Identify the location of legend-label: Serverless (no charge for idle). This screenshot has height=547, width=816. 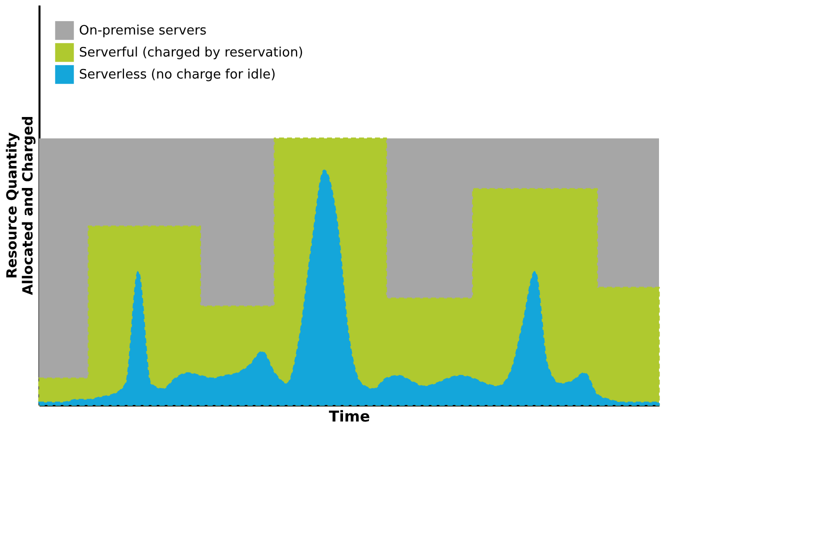
(177, 75).